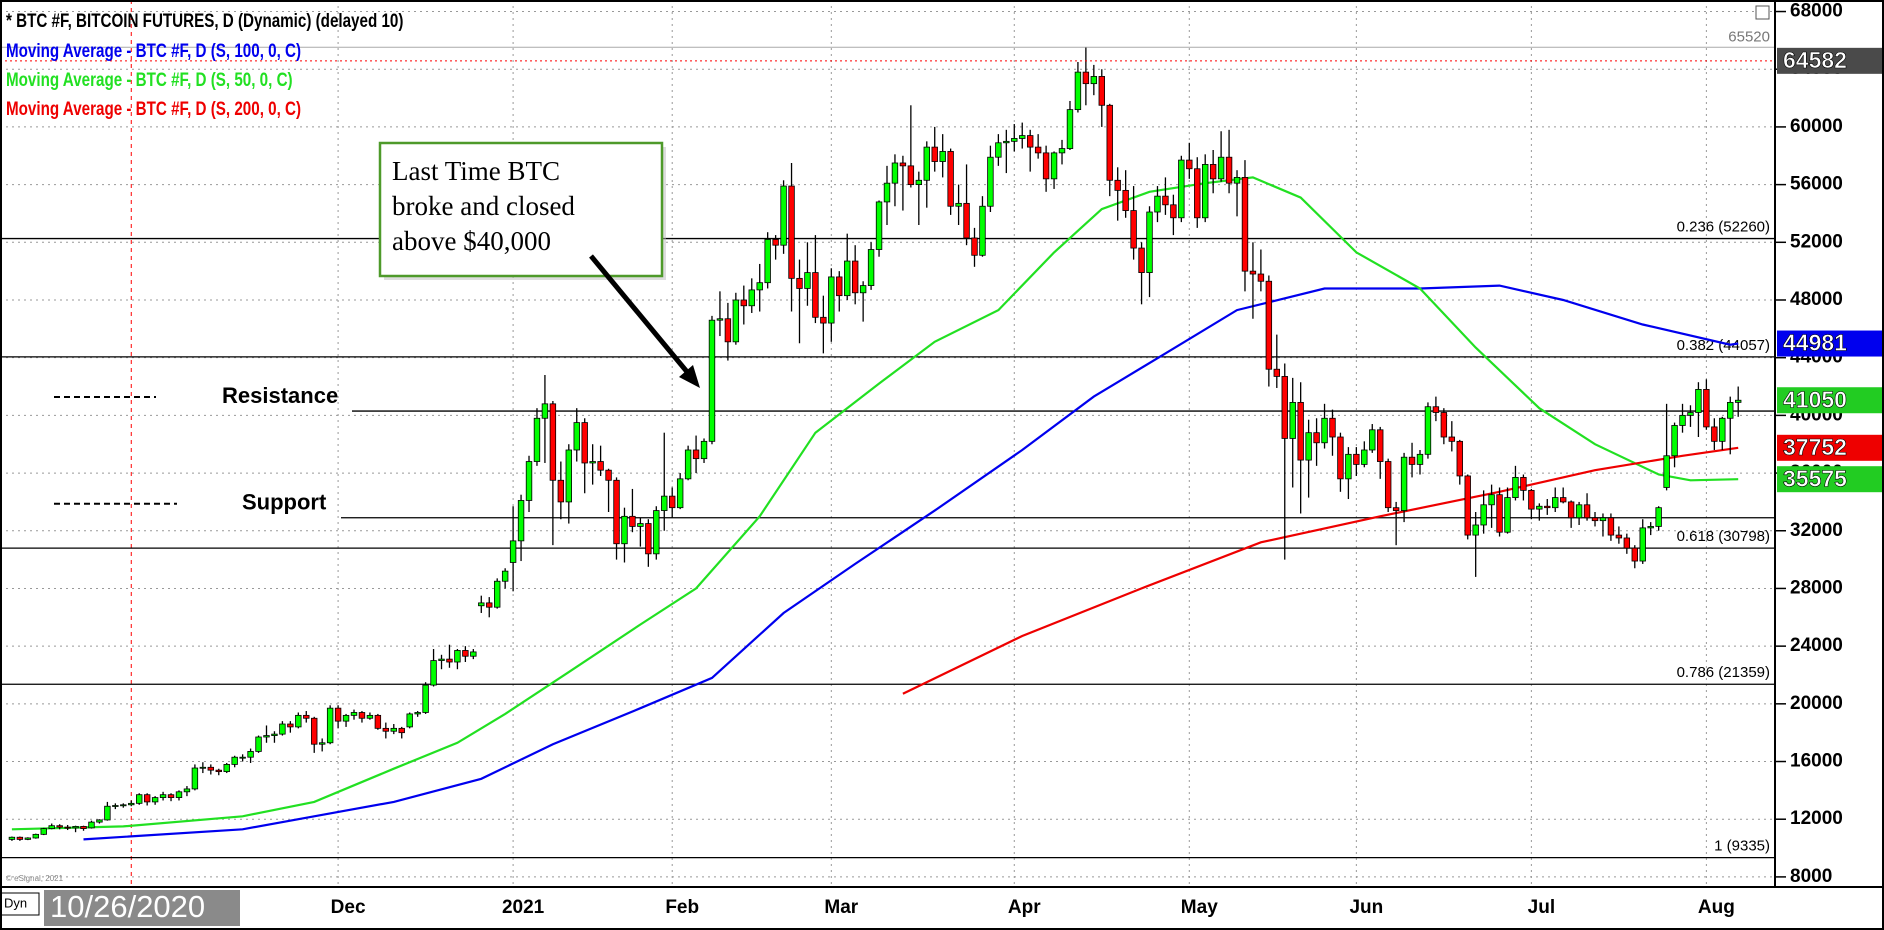  What do you see at coordinates (1816, 530) in the screenshot?
I see `y-tick-label: 32000` at bounding box center [1816, 530].